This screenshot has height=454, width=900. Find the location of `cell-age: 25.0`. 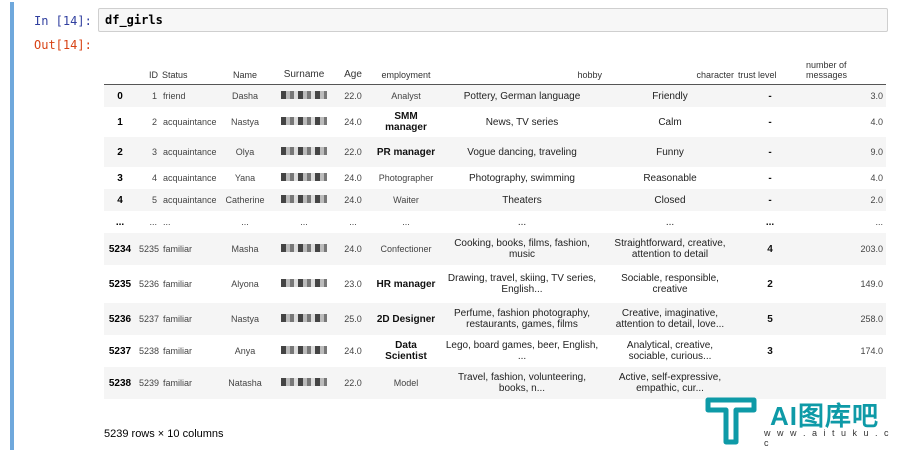

cell-age: 25.0 is located at coordinates (353, 319).